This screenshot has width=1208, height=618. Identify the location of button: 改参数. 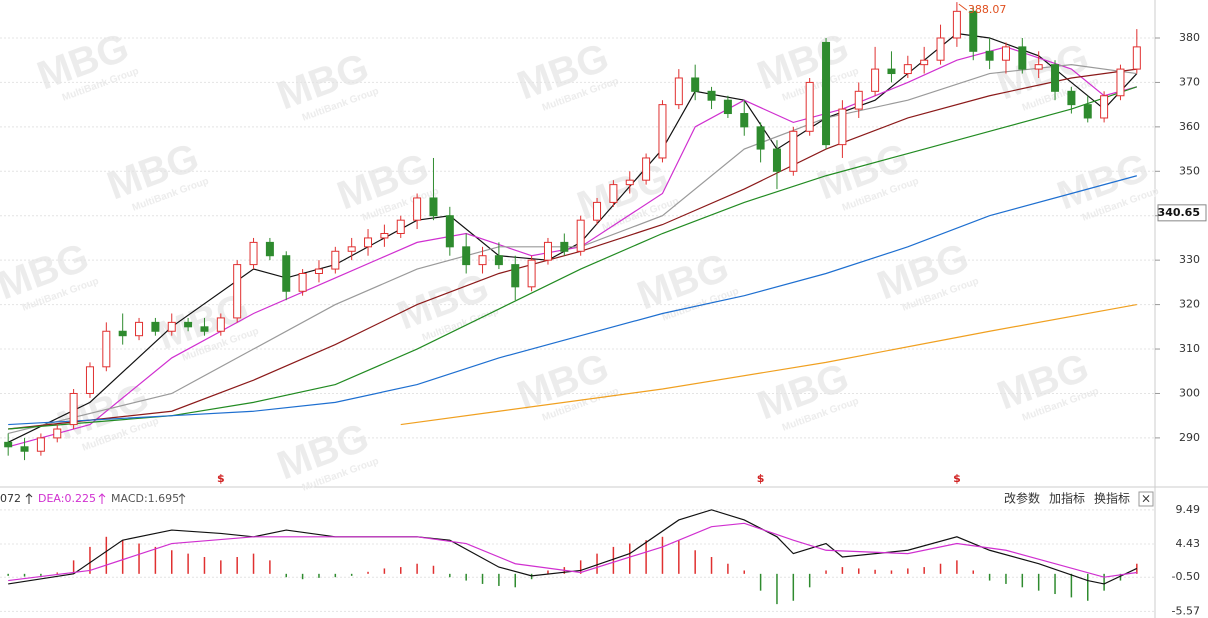
(1022, 498).